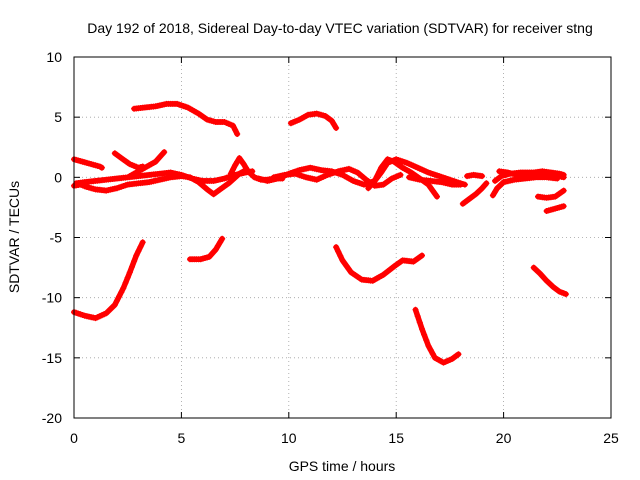  I want to click on series-arc-13-markers, so click(379, 264).